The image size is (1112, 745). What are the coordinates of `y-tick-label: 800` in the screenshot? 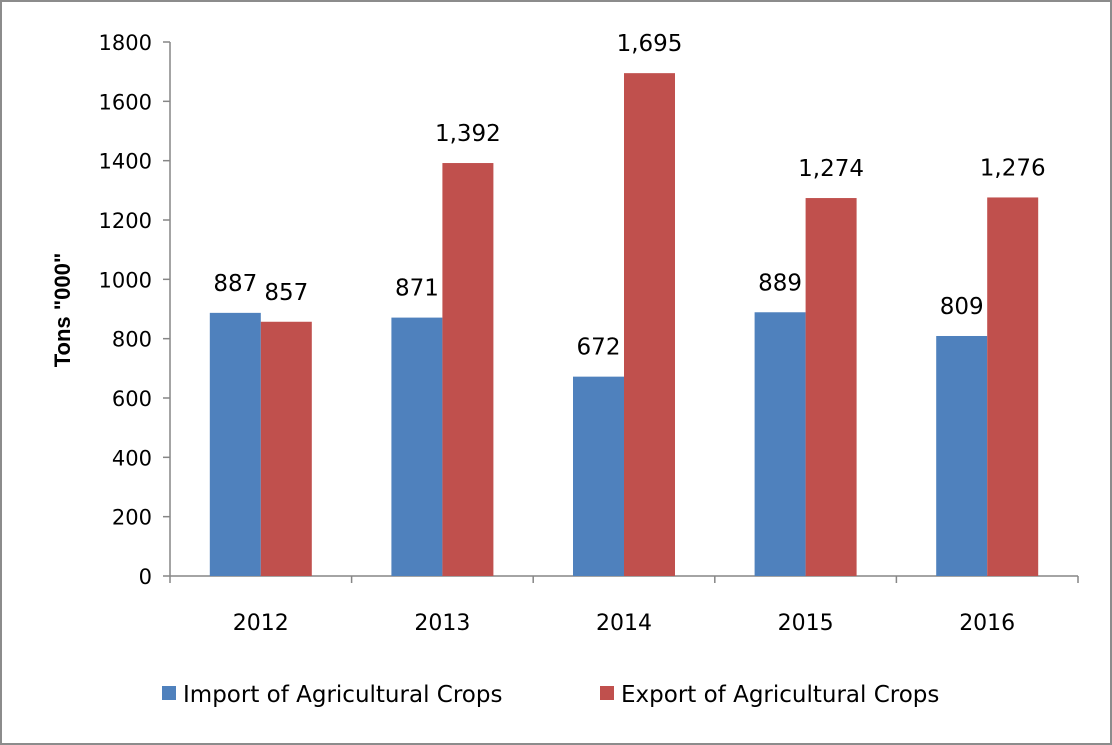 It's located at (132, 340).